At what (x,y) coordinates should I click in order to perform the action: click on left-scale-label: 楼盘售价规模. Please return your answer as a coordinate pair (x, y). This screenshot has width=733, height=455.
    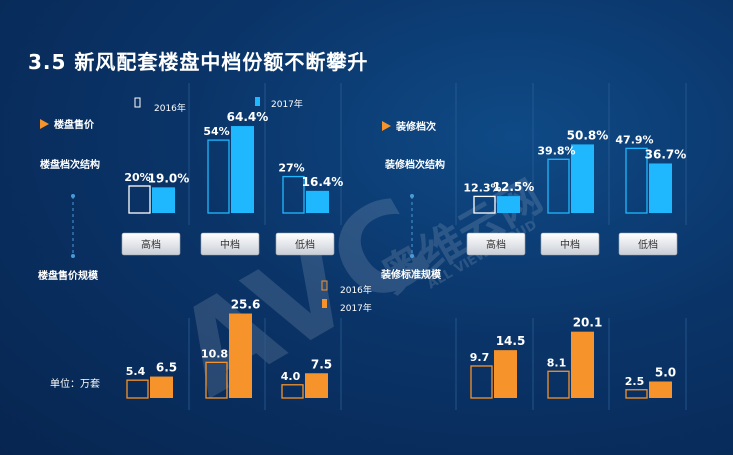
    Looking at the image, I should click on (68, 275).